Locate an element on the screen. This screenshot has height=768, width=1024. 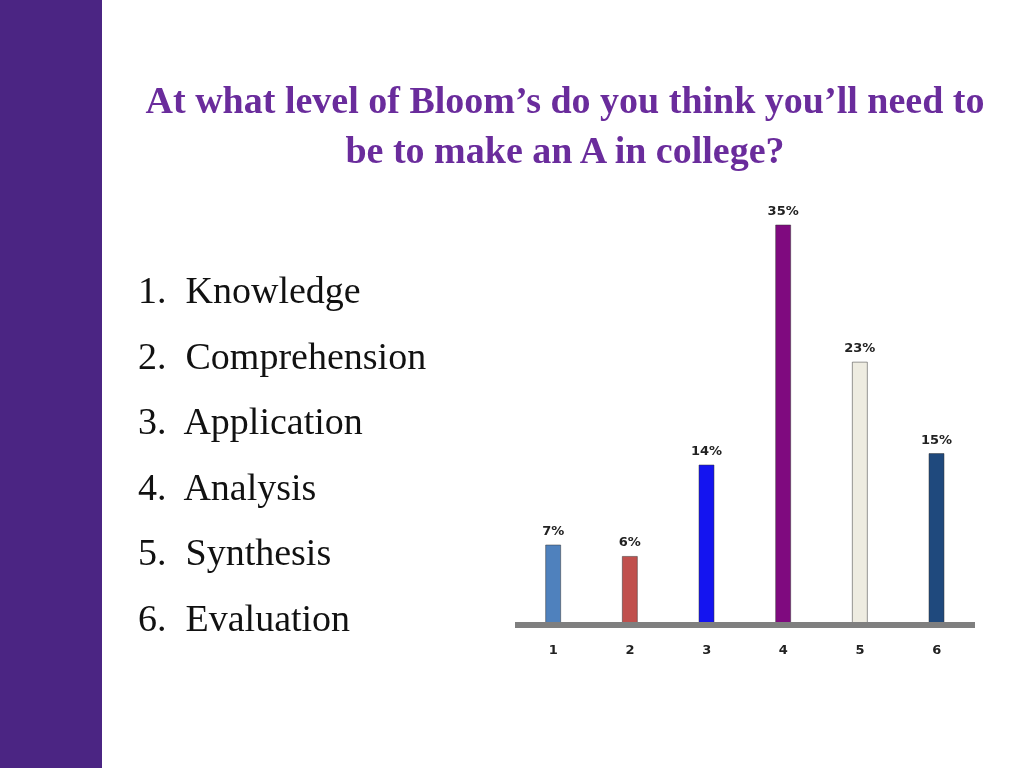
data-label: 14% is located at coordinates (706, 450).